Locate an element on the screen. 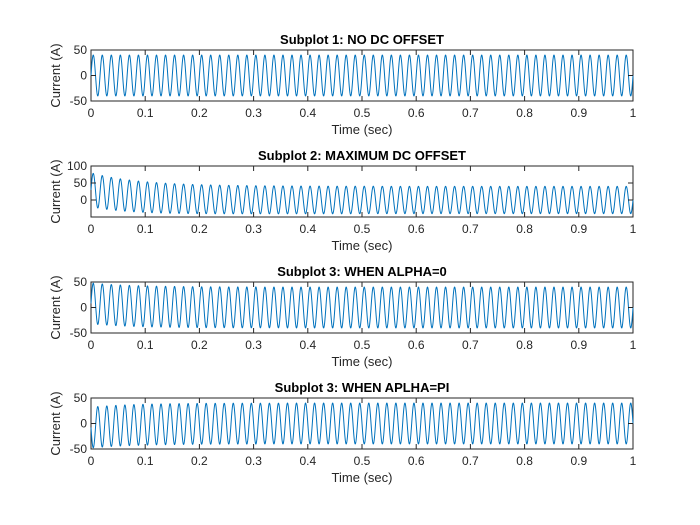 Image resolution: width=700 pixels, height=525 pixels. chart-title: Subplot 2: MAXIMUM DC OFFSET is located at coordinates (362, 155).